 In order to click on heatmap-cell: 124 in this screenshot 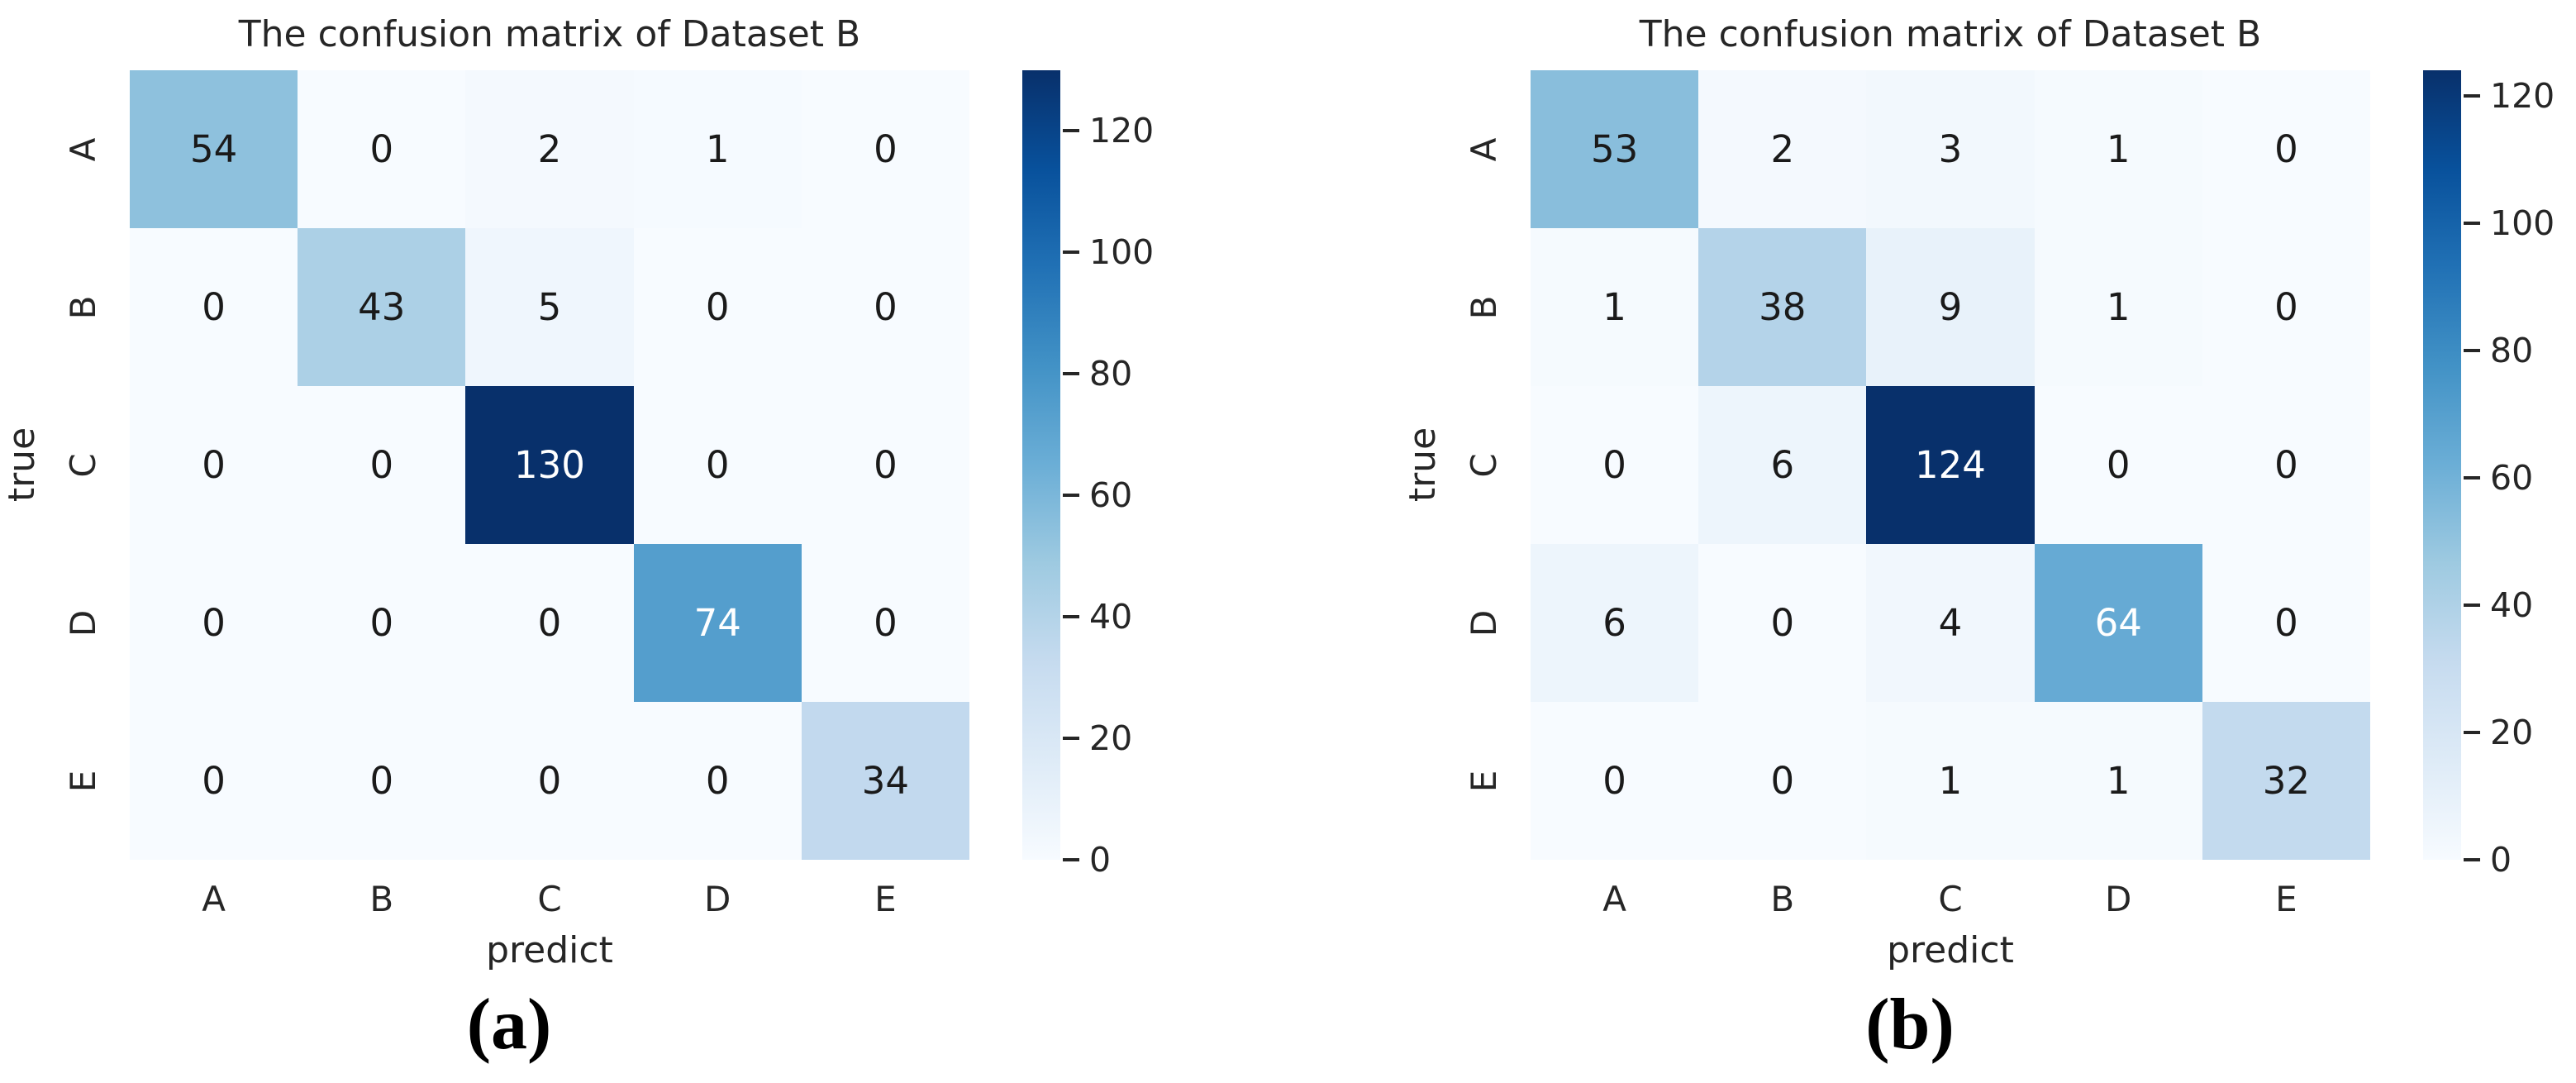, I will do `click(1951, 465)`.